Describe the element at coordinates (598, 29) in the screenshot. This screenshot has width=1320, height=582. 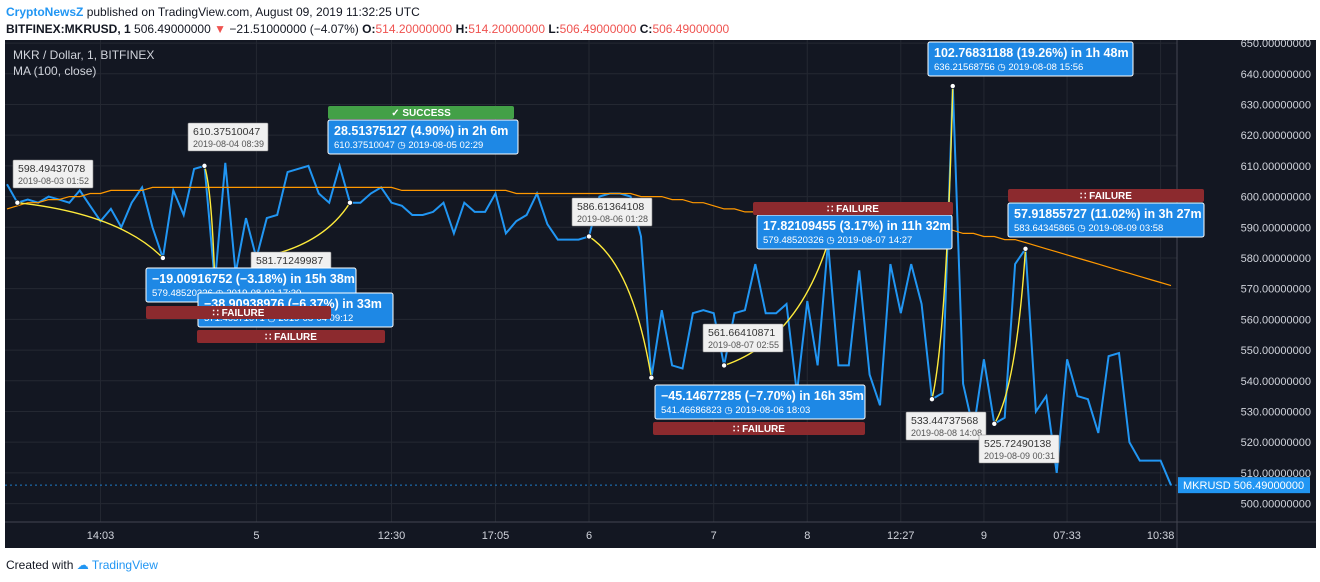
I see `low-value: 506.49000000` at that location.